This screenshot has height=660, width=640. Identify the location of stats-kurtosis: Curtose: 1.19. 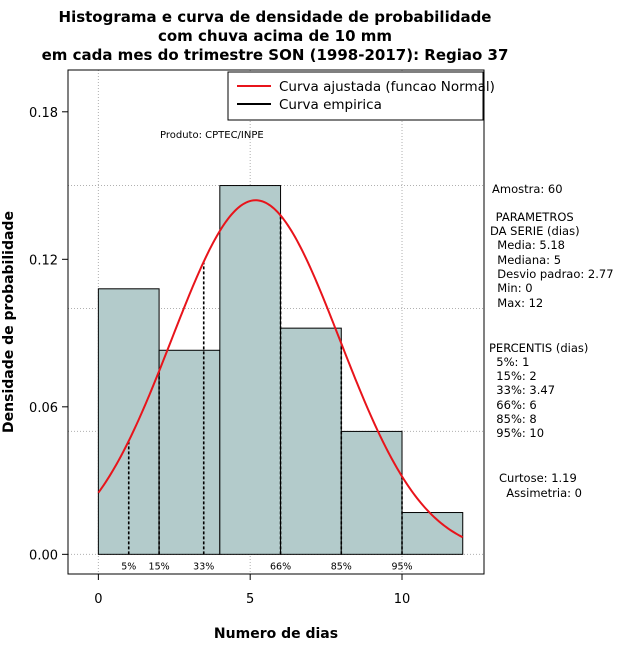
(538, 478).